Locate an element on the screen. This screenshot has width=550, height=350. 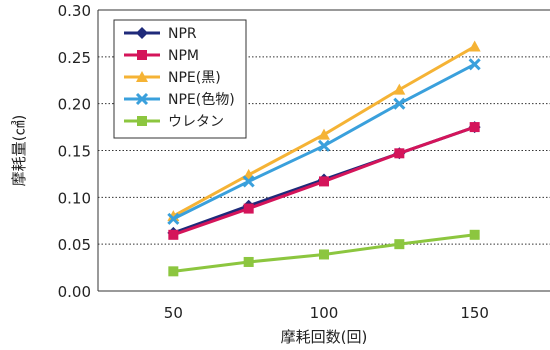
y-tick-label: 0.00 is located at coordinates (74, 292).